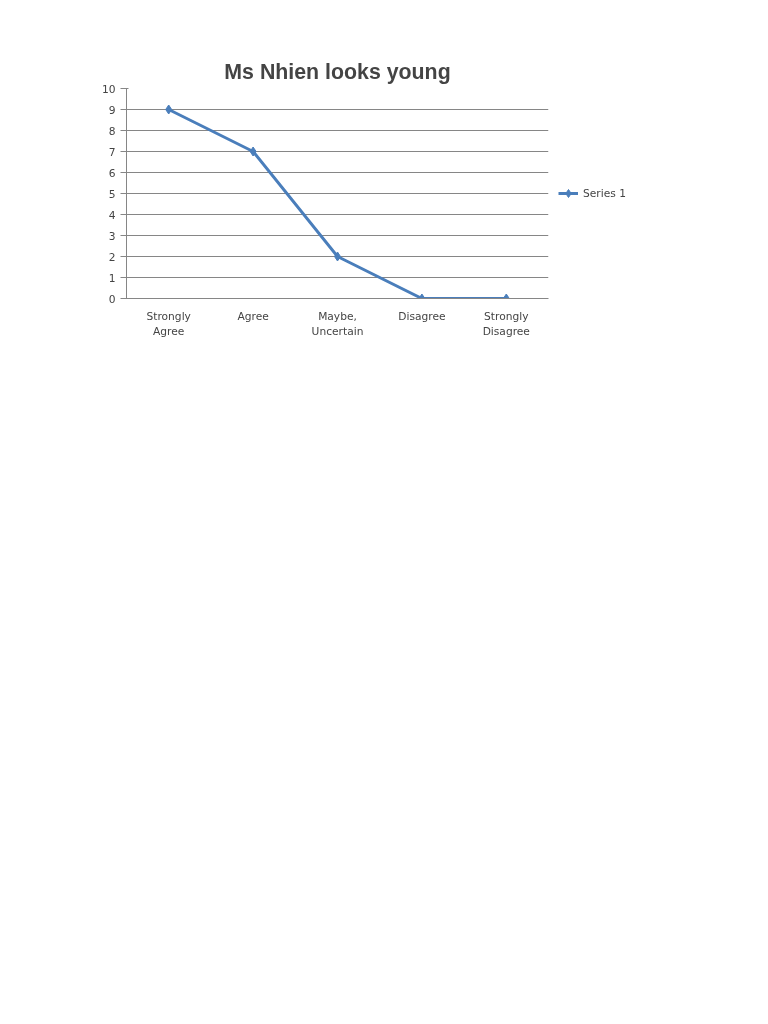  Describe the element at coordinates (112, 236) in the screenshot. I see `y-tick-label: 3` at that location.